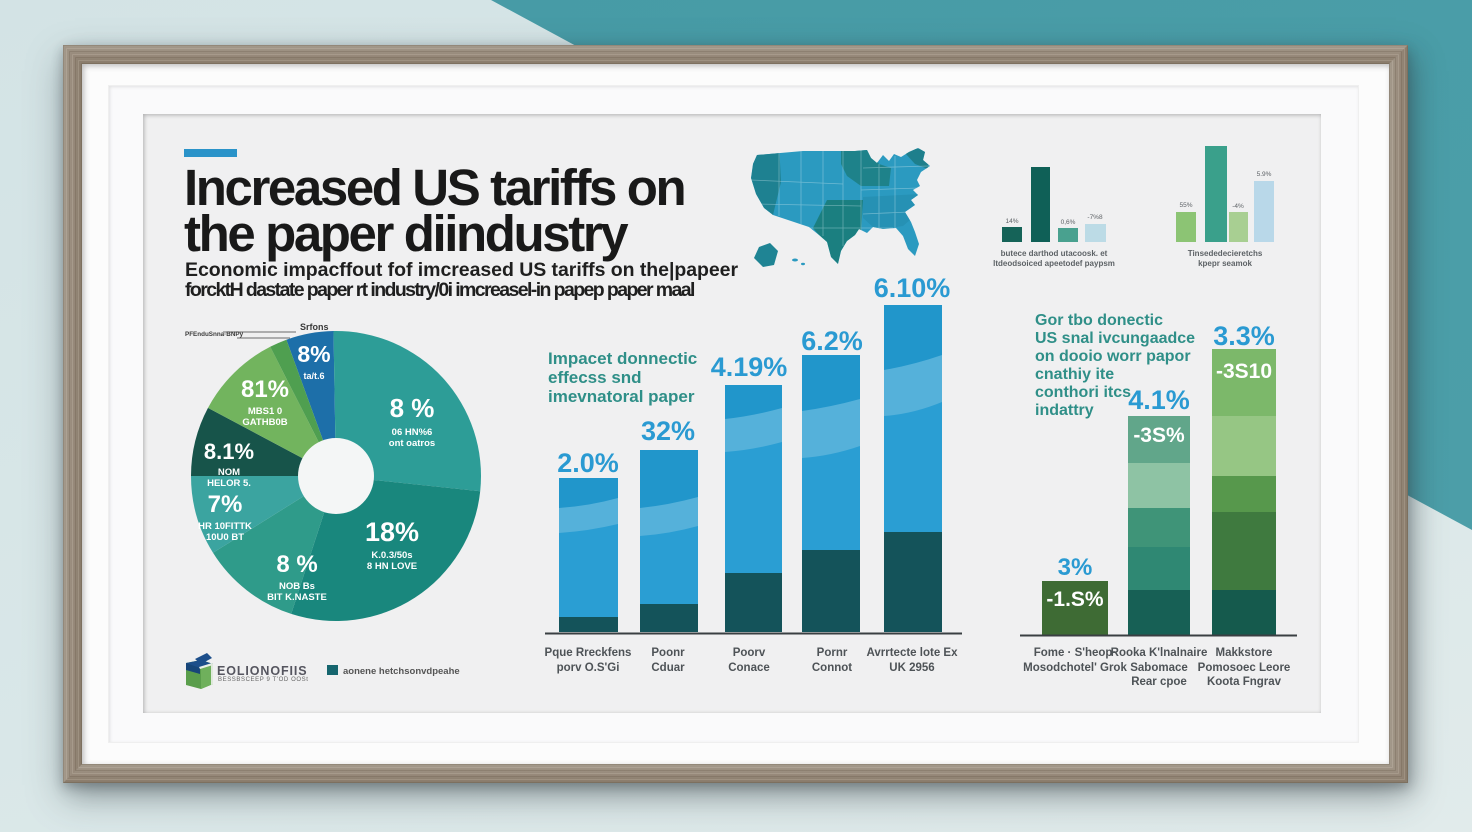 This screenshot has width=1472, height=832. I want to click on svg-text: 3.3%, so click(1244, 336).